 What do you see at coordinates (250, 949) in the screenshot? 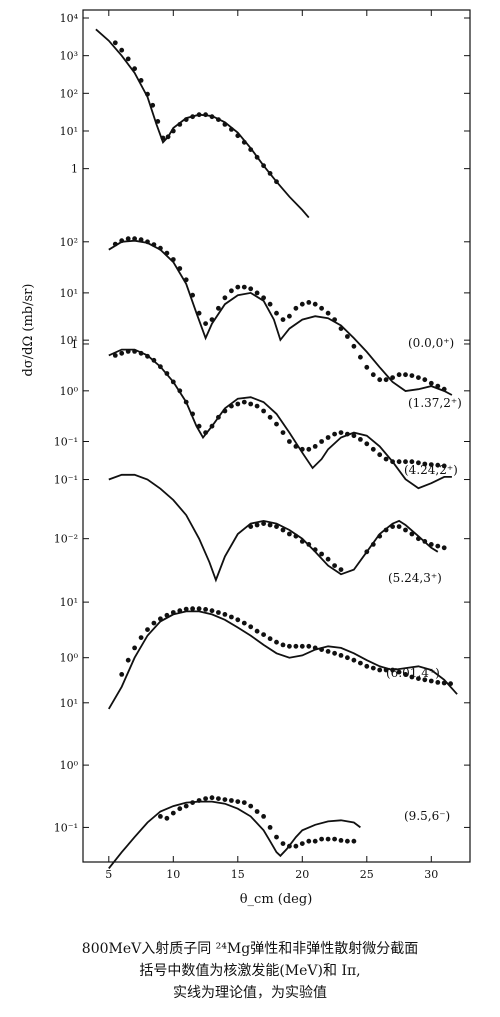
I see `caption-line-1: 800MeV入射质子同 ²⁴Mg弹性和非弹性散射微分截面` at bounding box center [250, 949].